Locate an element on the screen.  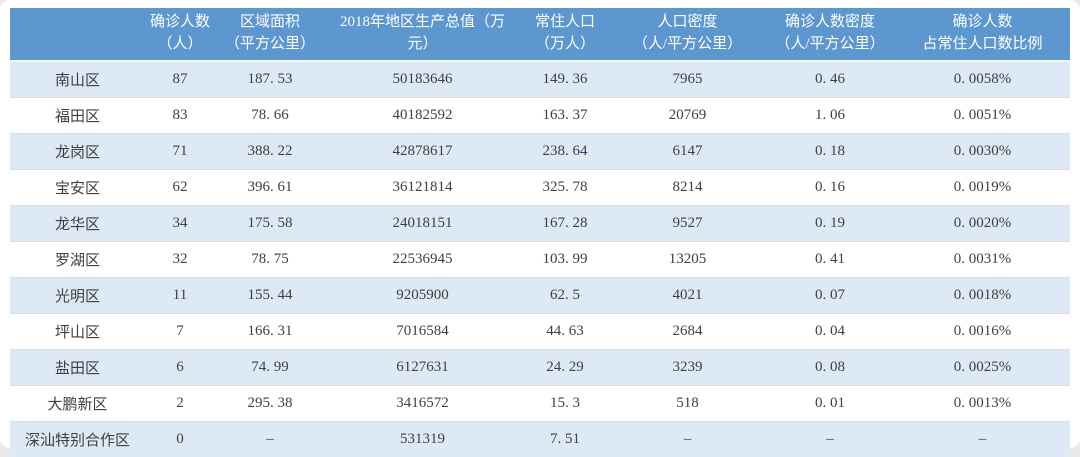
cell-gdp: 7016584 is located at coordinates (422, 332).